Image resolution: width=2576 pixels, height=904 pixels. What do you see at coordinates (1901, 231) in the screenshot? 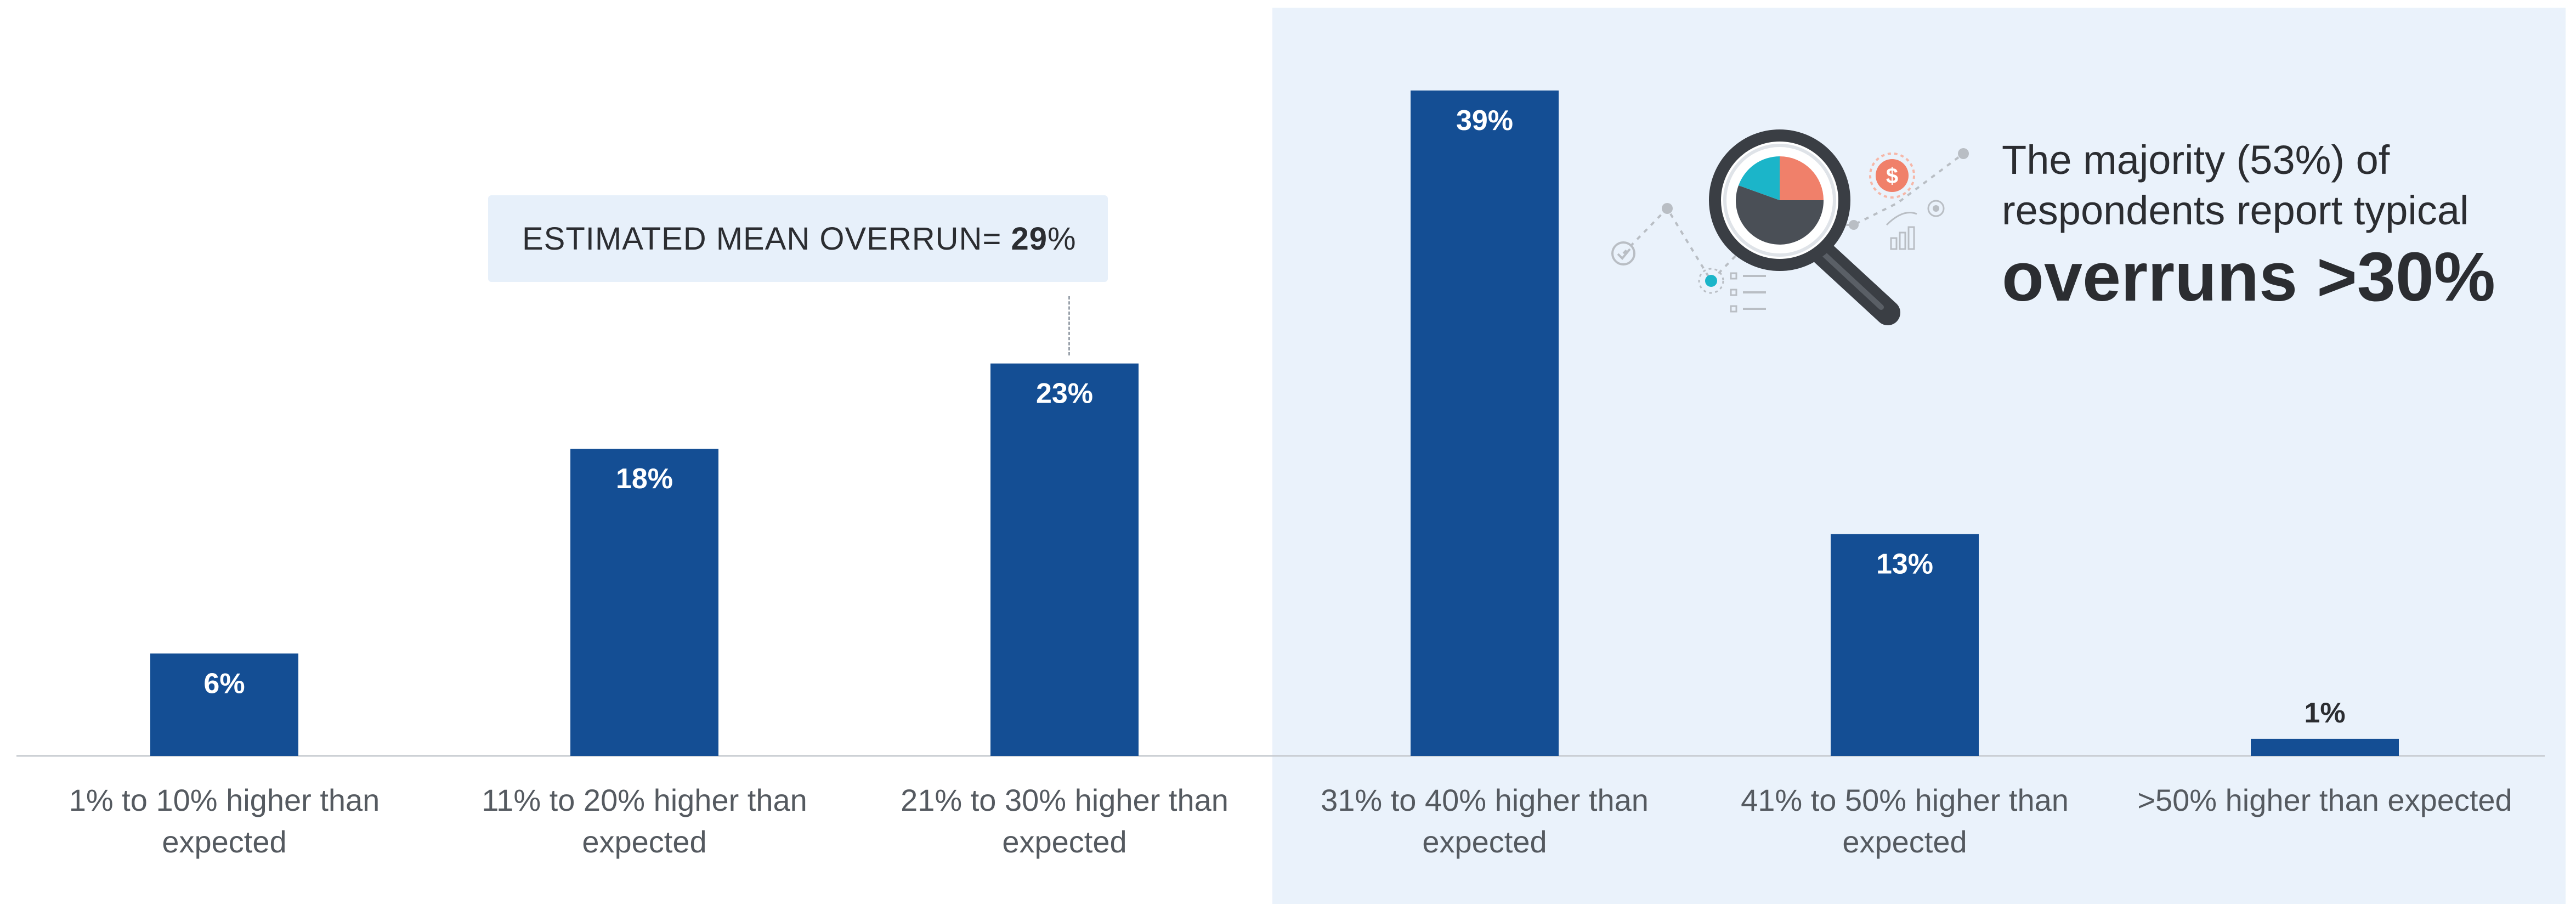
I see `mini-bar-chart-icon` at bounding box center [1901, 231].